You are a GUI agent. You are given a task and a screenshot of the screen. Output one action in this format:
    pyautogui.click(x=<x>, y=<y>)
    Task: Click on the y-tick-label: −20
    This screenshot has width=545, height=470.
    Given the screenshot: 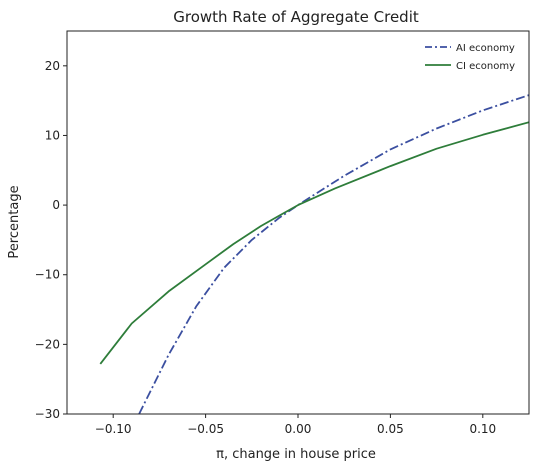 What is the action you would take?
    pyautogui.click(x=47, y=344)
    